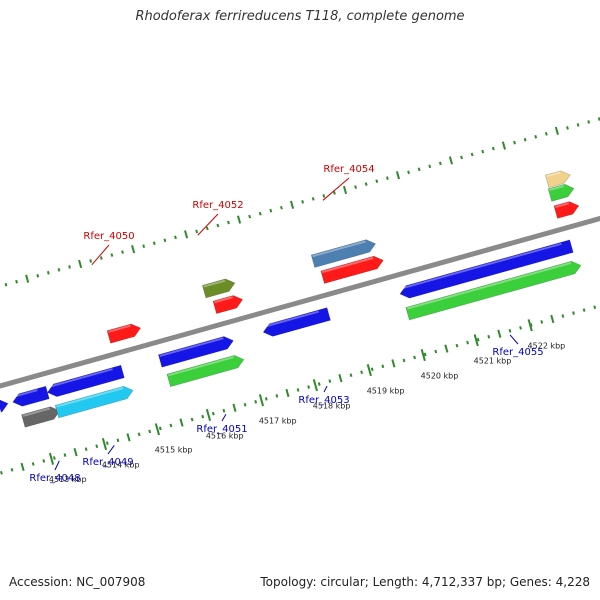 This screenshot has width=600, height=600. What do you see at coordinates (108, 236) in the screenshot?
I see `gene-label: Rfer_4050` at bounding box center [108, 236].